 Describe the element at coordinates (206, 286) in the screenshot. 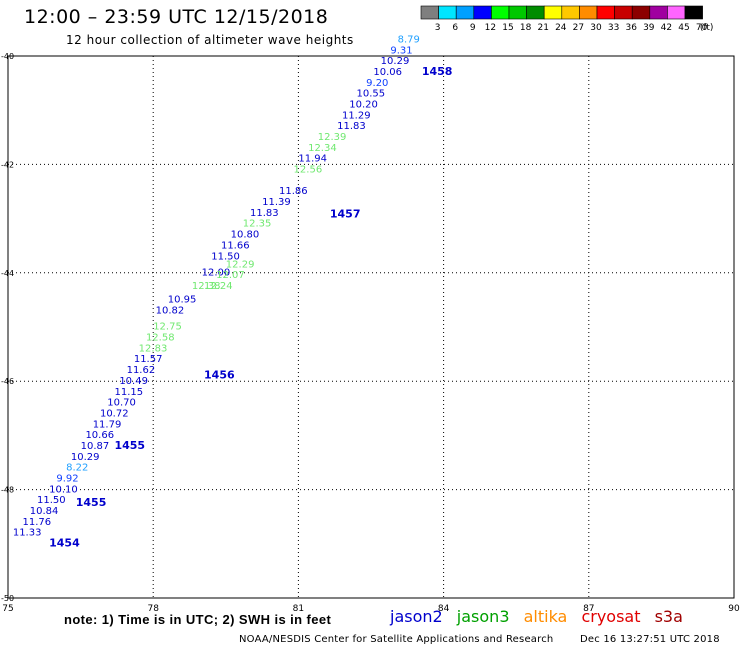

I see `swh-label-jason3: 12.38` at that location.